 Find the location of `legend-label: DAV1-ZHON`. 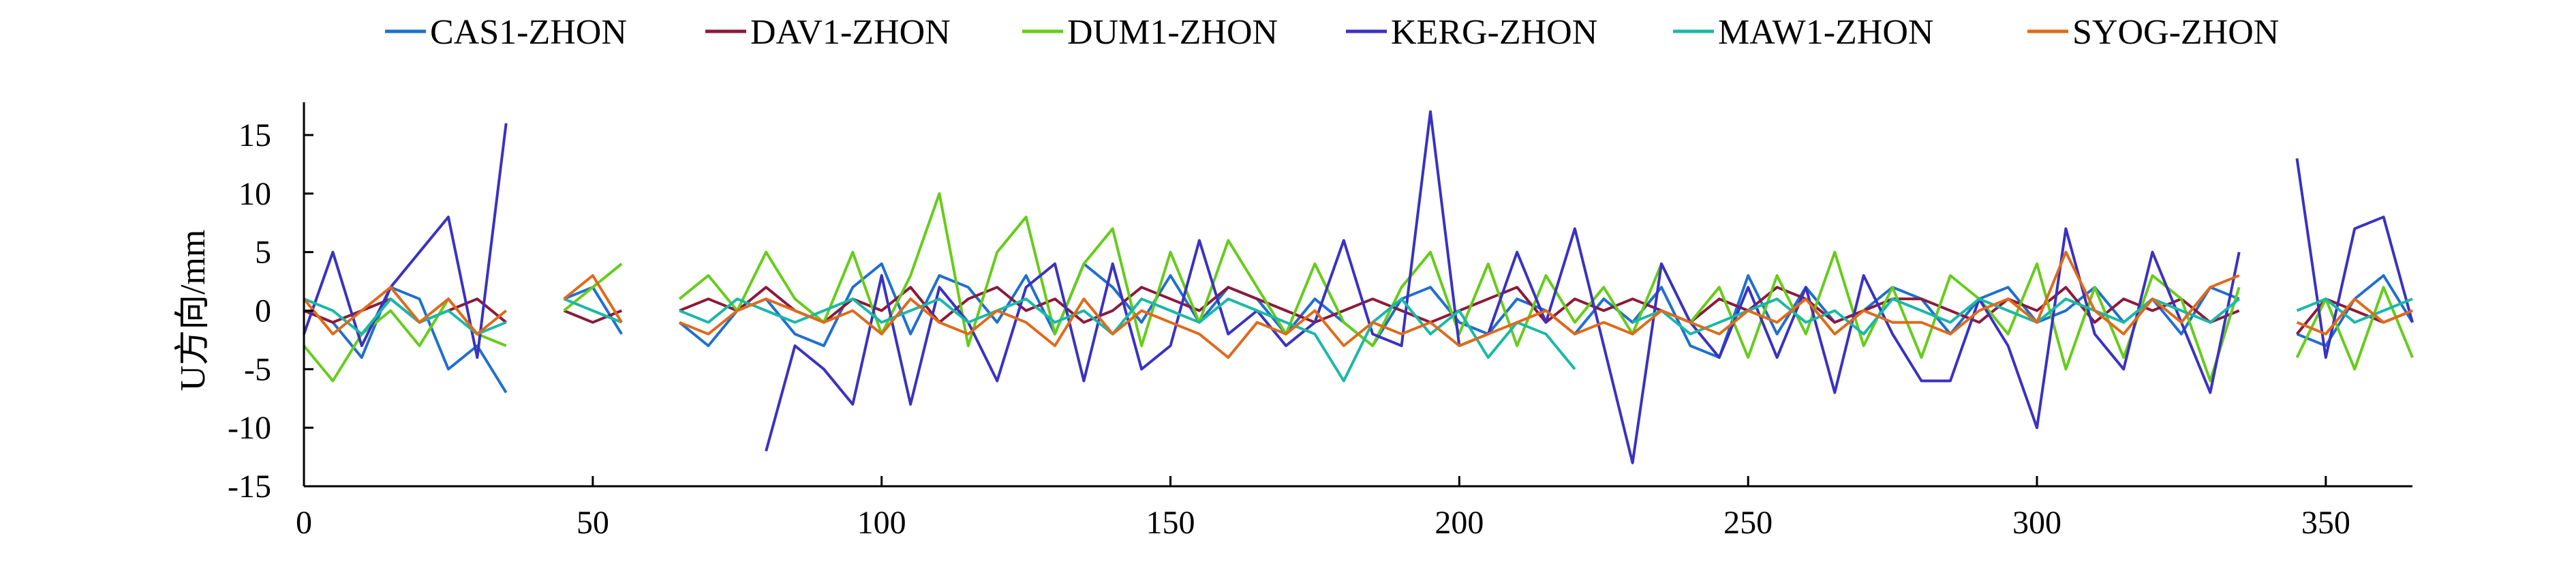

legend-label: DAV1-ZHON is located at coordinates (851, 32).